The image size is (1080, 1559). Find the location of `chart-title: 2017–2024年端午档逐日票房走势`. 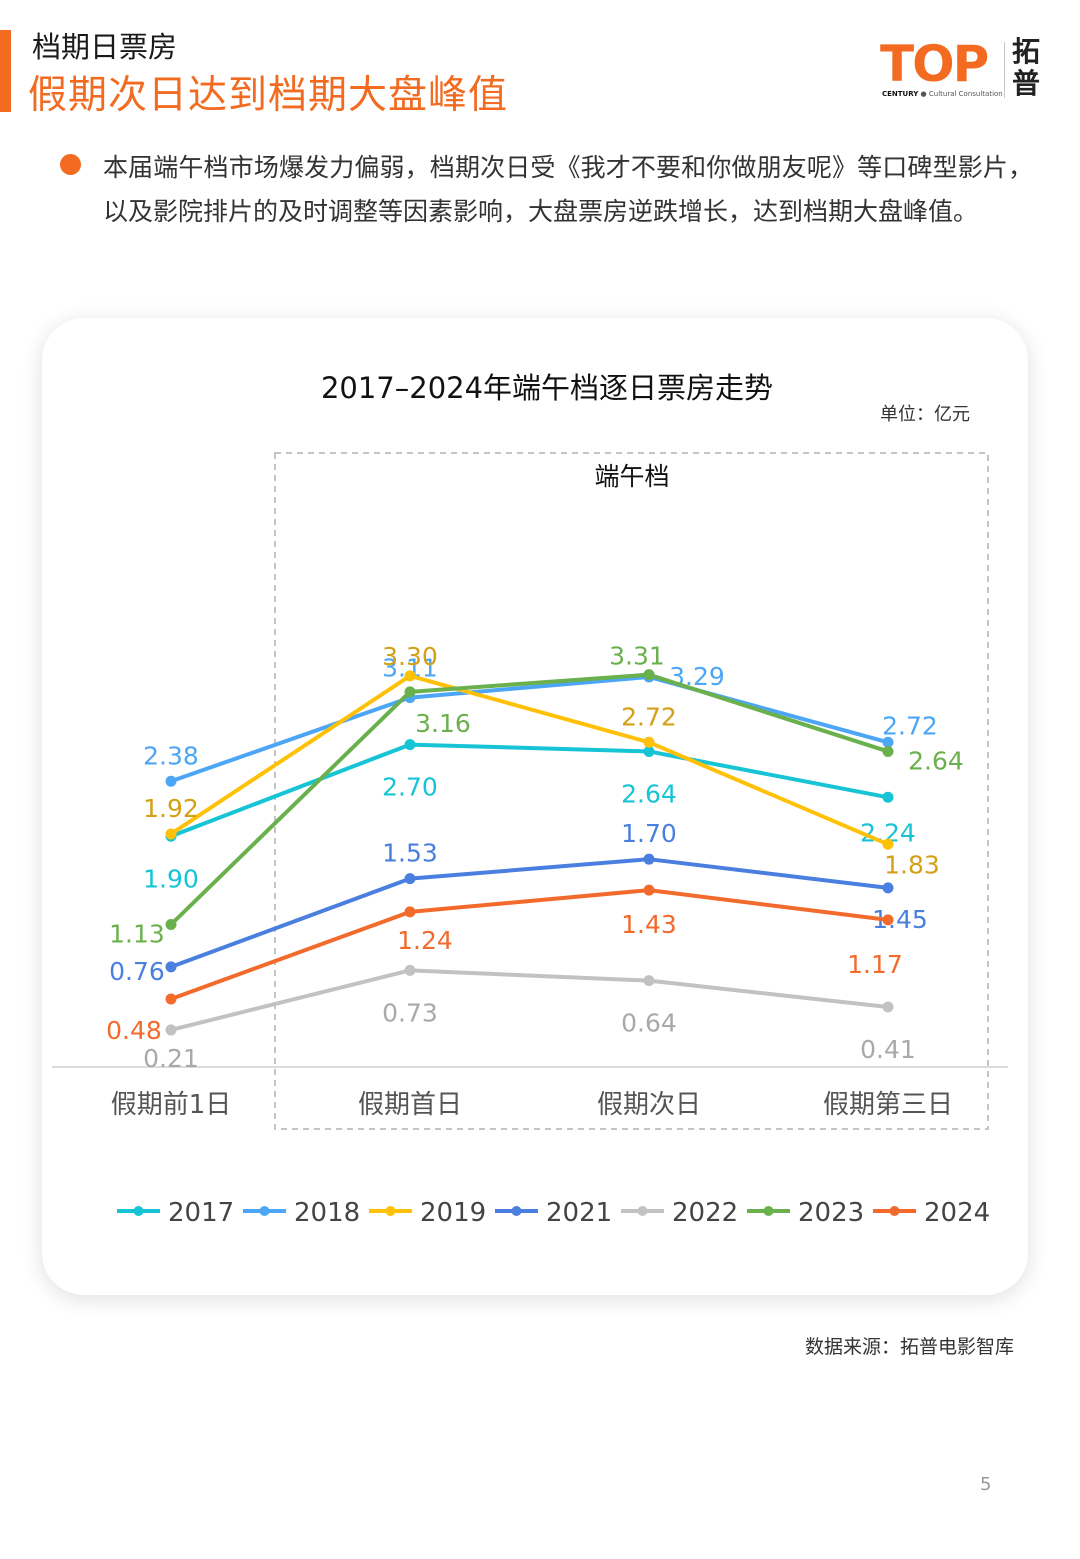

chart-title: 2017–2024年端午档逐日票房走势 is located at coordinates (547, 388).